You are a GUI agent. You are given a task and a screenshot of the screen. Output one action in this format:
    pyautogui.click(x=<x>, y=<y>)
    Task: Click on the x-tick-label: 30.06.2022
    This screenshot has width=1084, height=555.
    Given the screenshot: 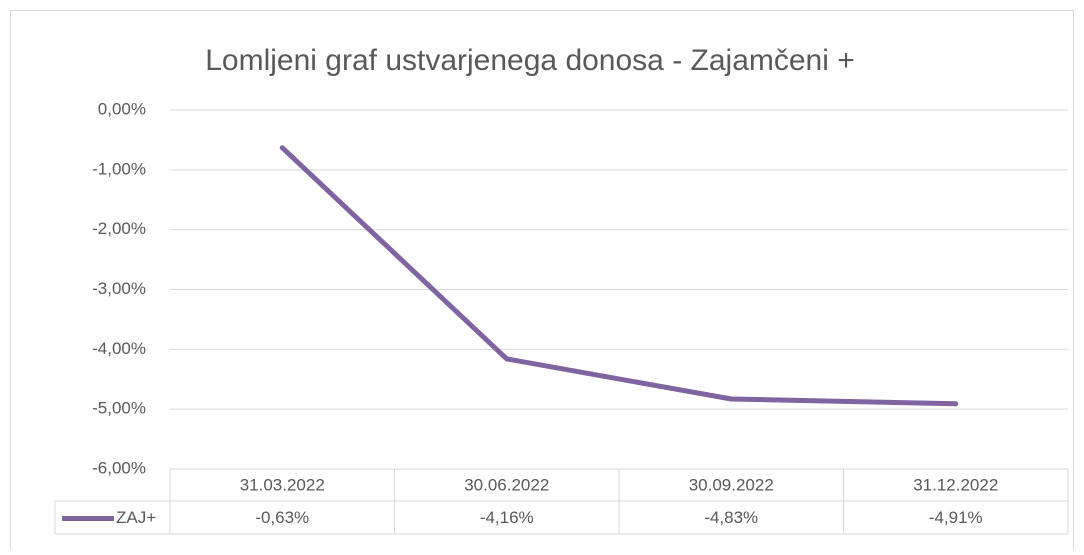 What is the action you would take?
    pyautogui.click(x=506, y=484)
    